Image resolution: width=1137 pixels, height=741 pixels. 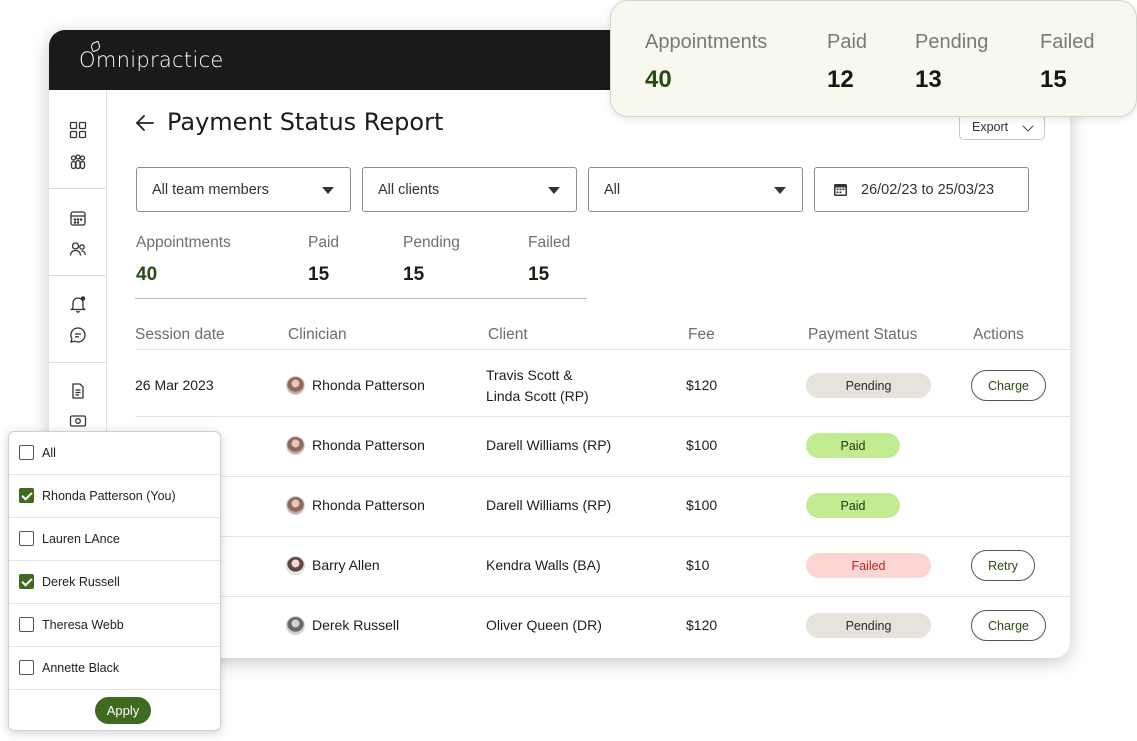 What do you see at coordinates (114, 453) in the screenshot?
I see `menu-item-all: All` at bounding box center [114, 453].